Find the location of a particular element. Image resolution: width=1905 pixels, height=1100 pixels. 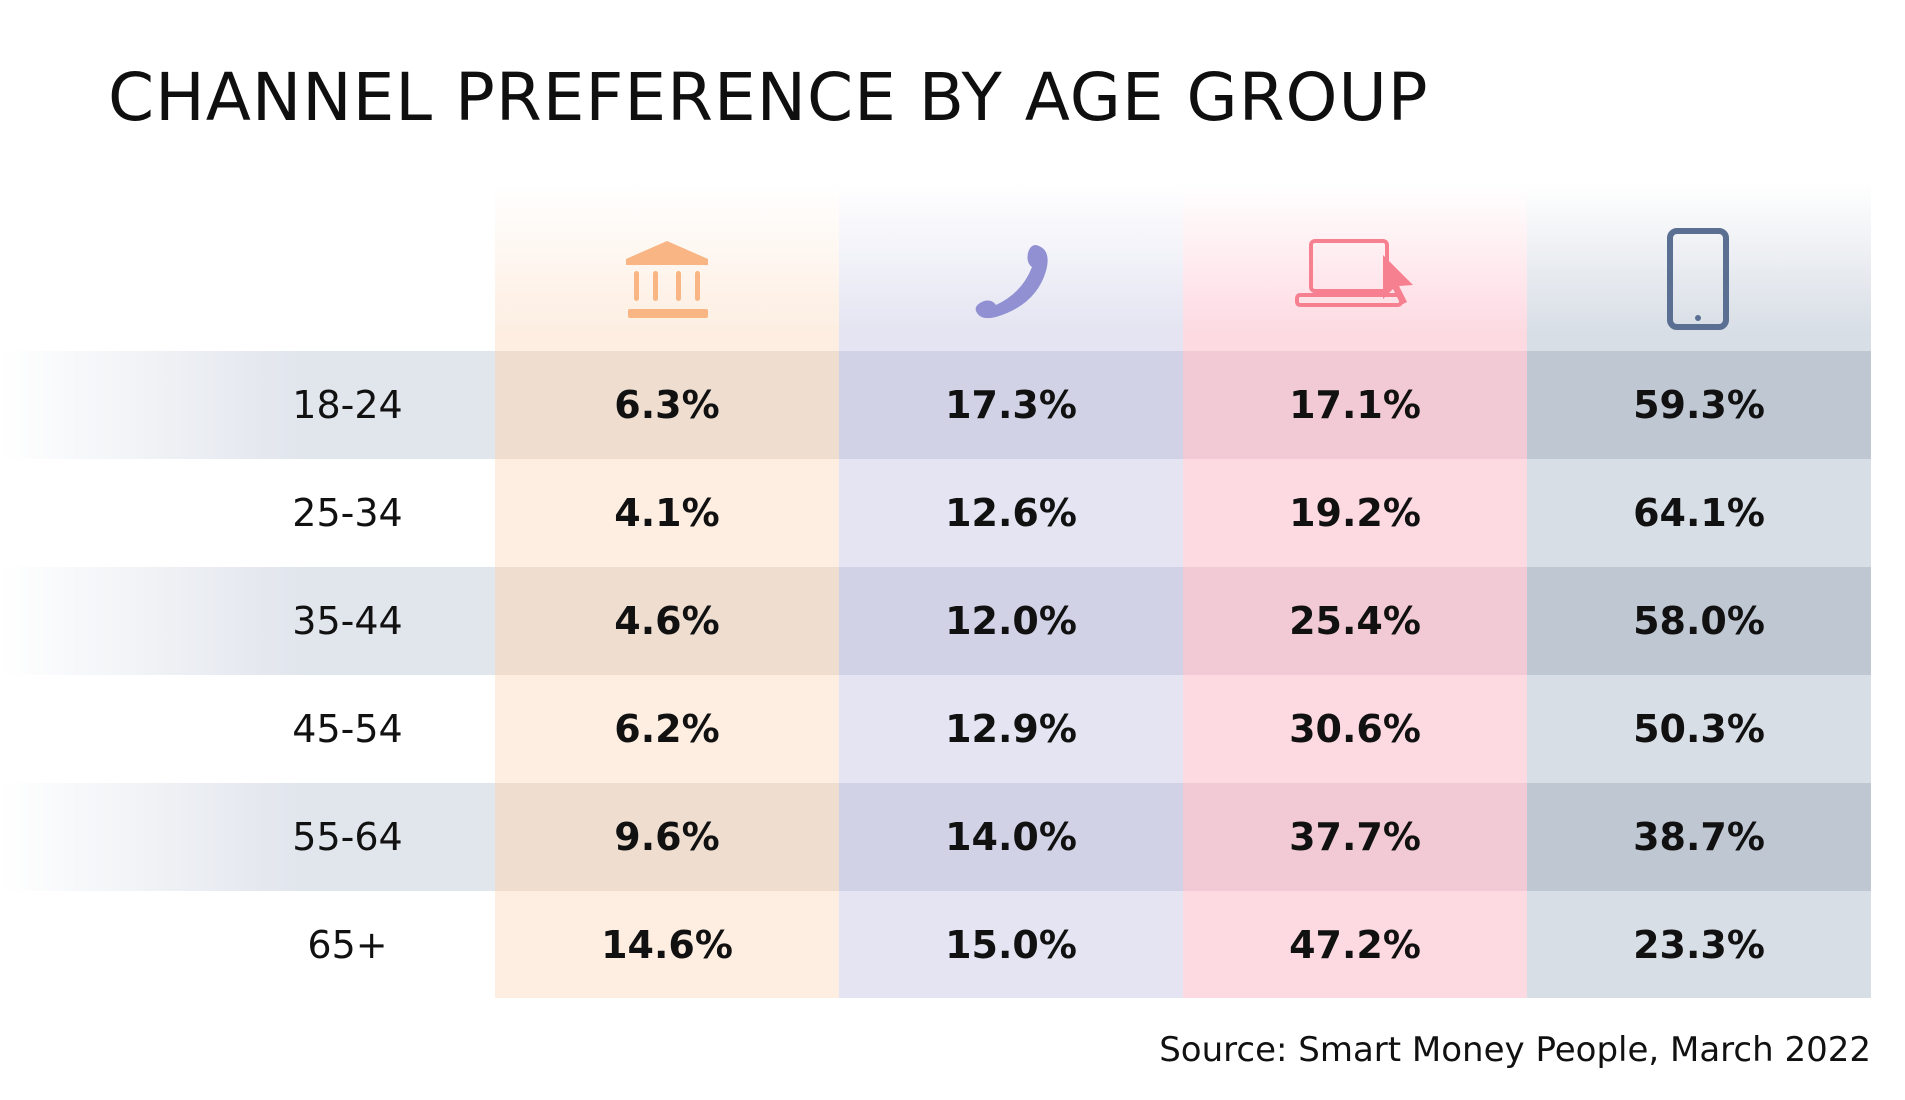

value-cell-mobile: 38.7% is located at coordinates (1699, 837).